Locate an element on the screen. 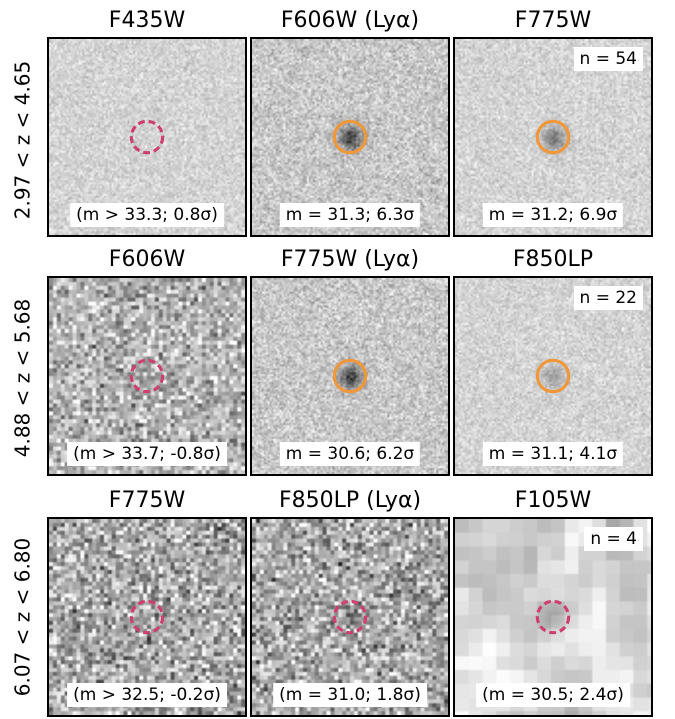 The width and height of the screenshot is (675, 719). filter-title: F606W (Lyα) is located at coordinates (350, 20).